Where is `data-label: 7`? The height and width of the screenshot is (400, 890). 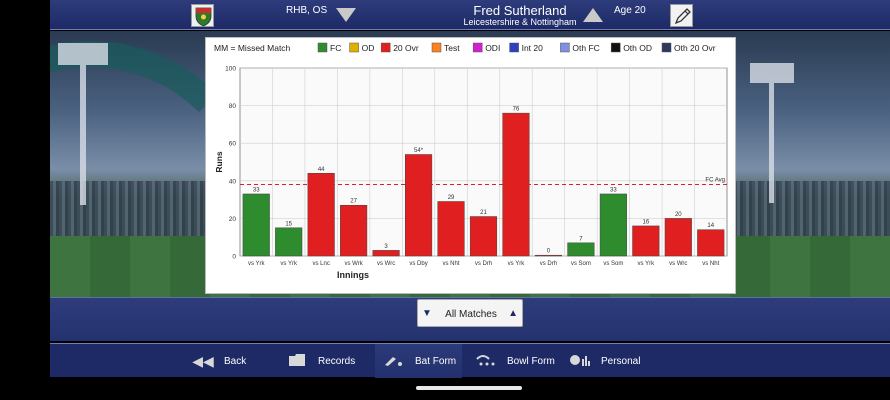 data-label: 7 is located at coordinates (581, 239).